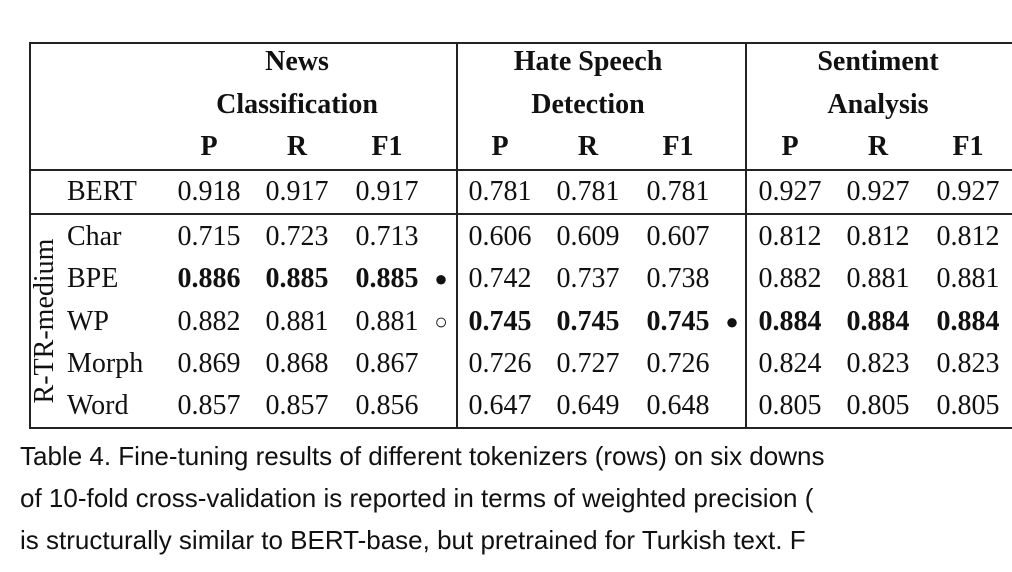  Describe the element at coordinates (678, 236) in the screenshot. I see `cell-value: 0.607` at that location.